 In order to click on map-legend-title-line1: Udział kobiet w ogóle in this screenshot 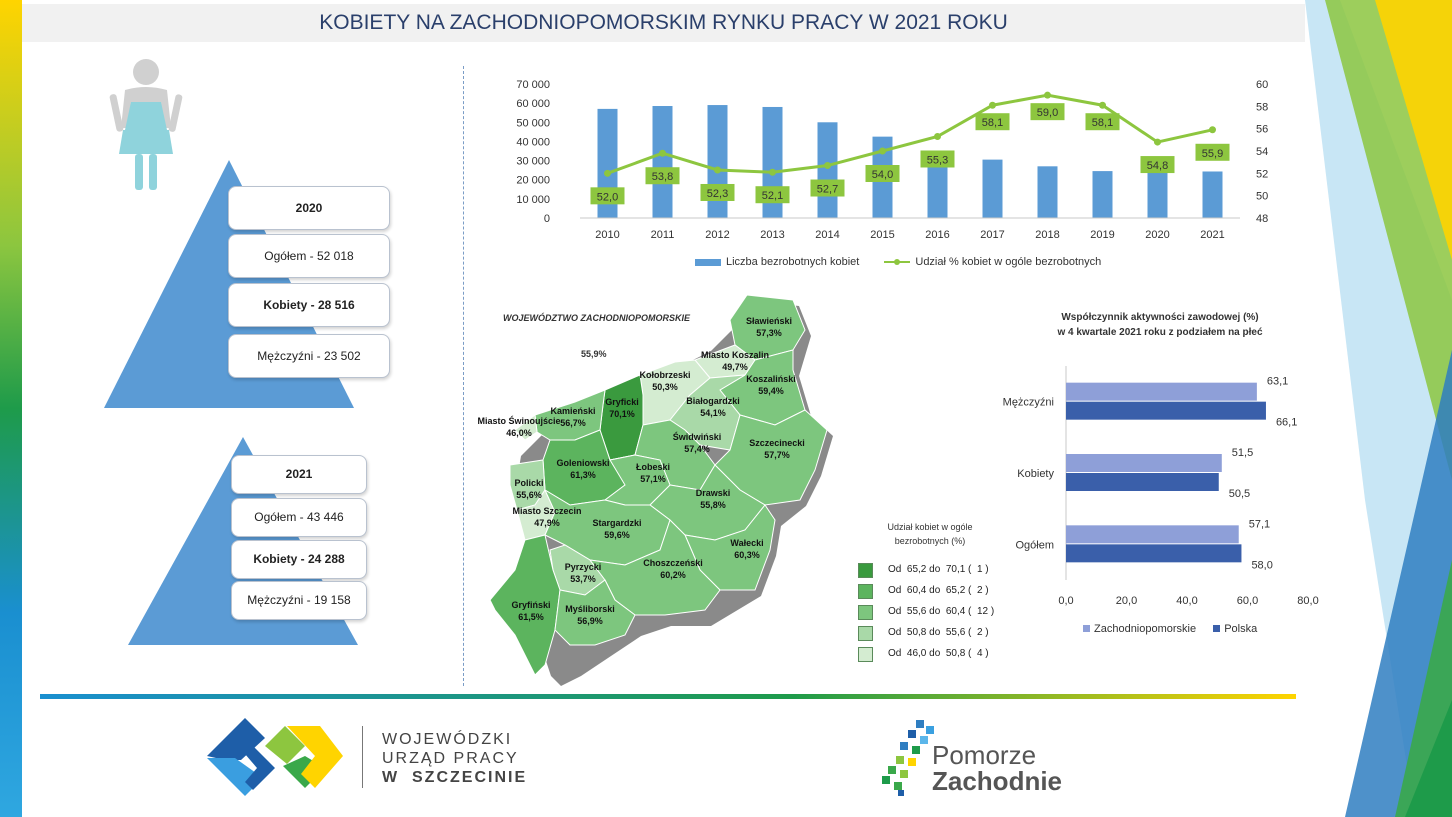, I will do `click(930, 527)`.